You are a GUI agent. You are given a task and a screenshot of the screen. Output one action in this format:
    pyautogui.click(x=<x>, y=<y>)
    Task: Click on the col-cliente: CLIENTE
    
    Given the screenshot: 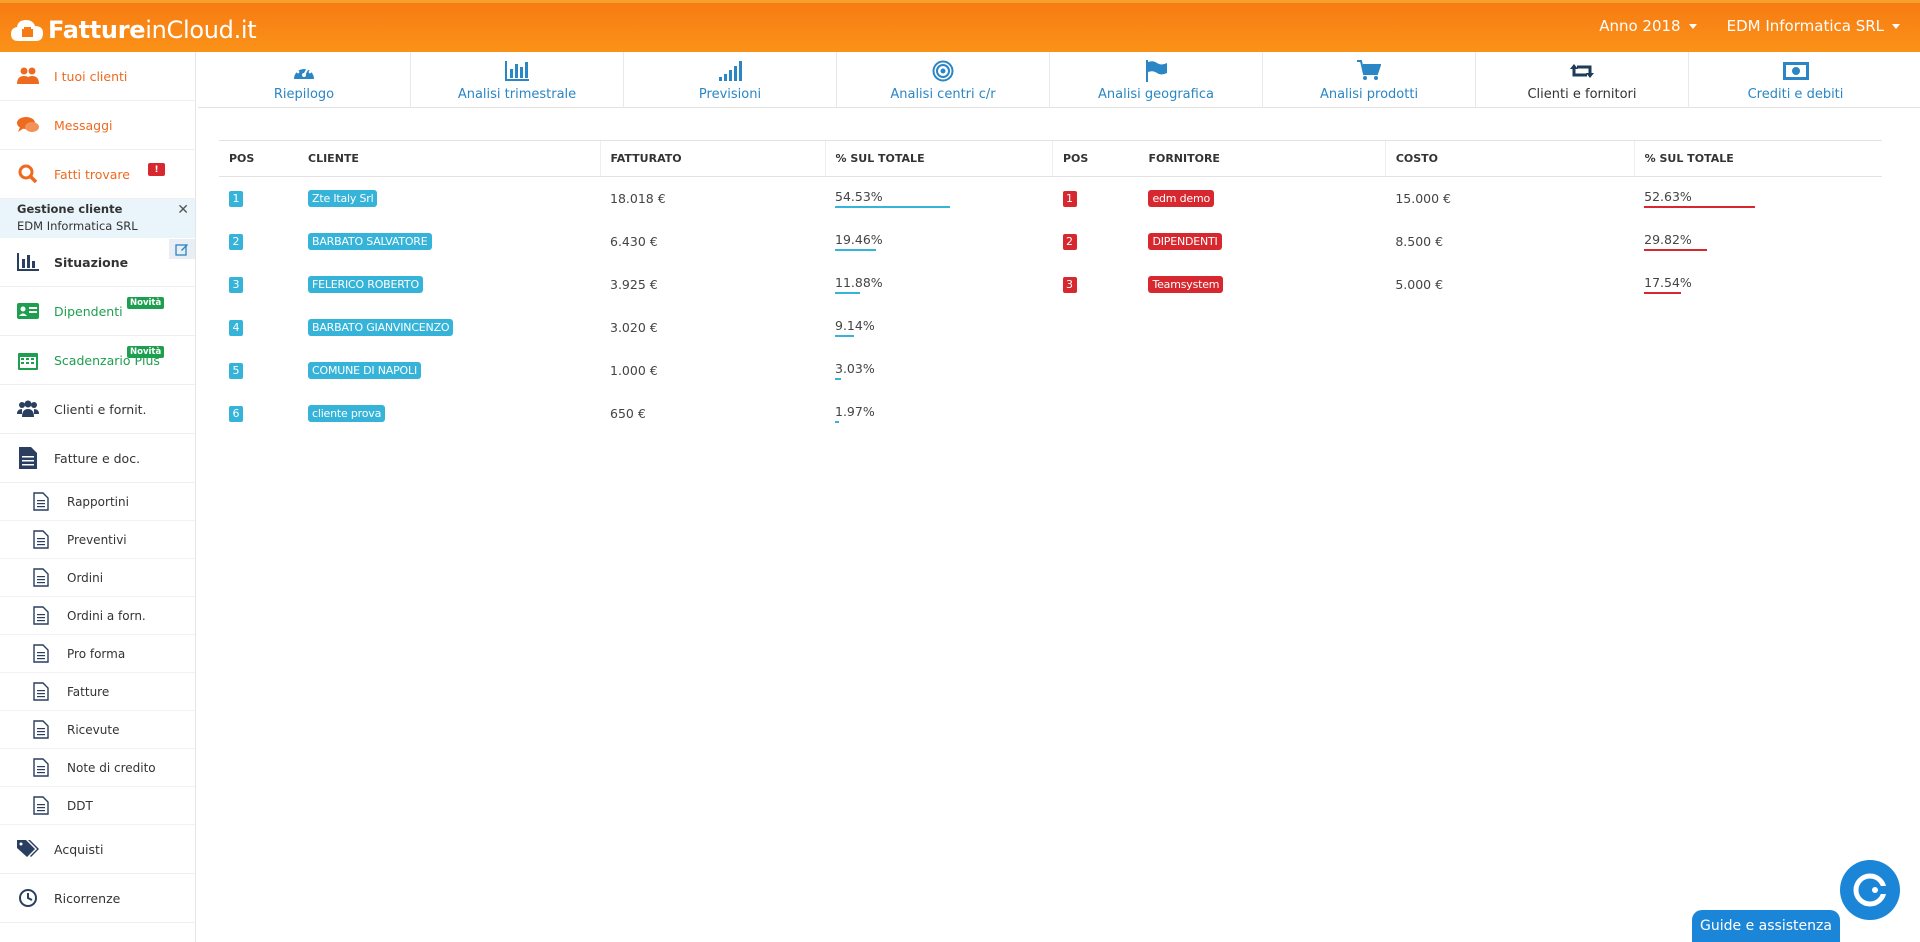 What is the action you would take?
    pyautogui.click(x=449, y=158)
    